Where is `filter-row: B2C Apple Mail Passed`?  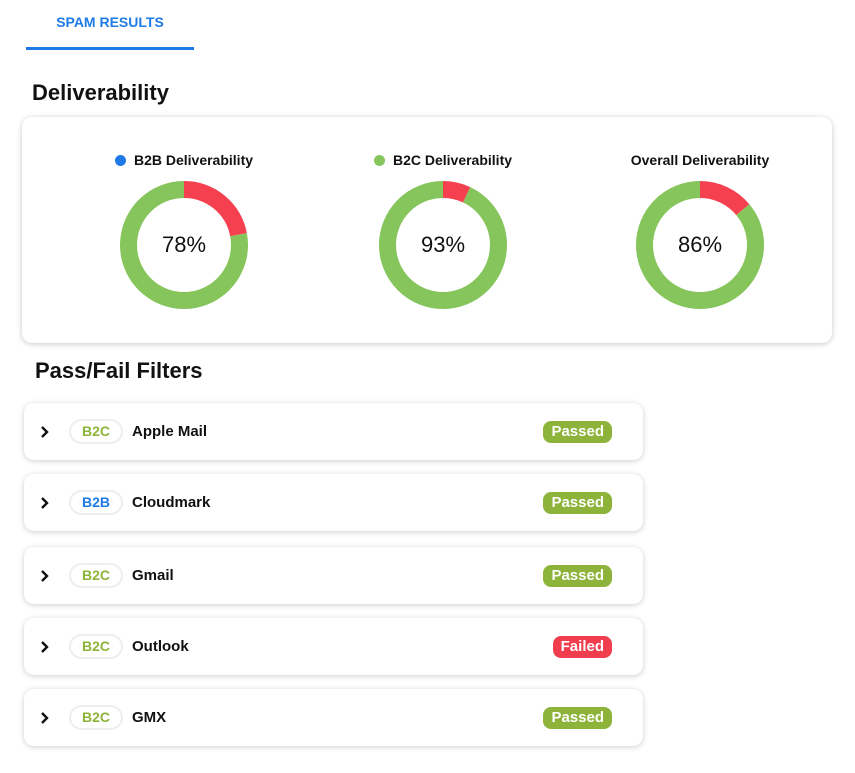
filter-row: B2C Apple Mail Passed is located at coordinates (333, 431).